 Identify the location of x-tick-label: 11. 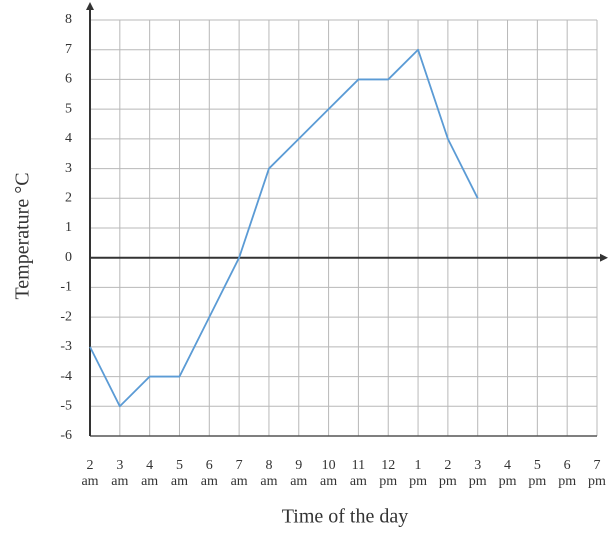
(358, 465).